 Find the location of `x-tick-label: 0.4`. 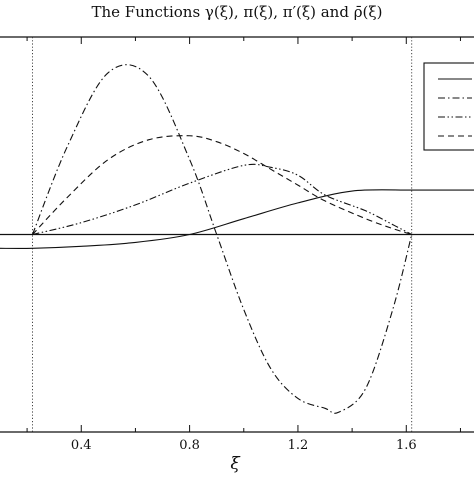

x-tick-label: 0.4 is located at coordinates (81, 445).